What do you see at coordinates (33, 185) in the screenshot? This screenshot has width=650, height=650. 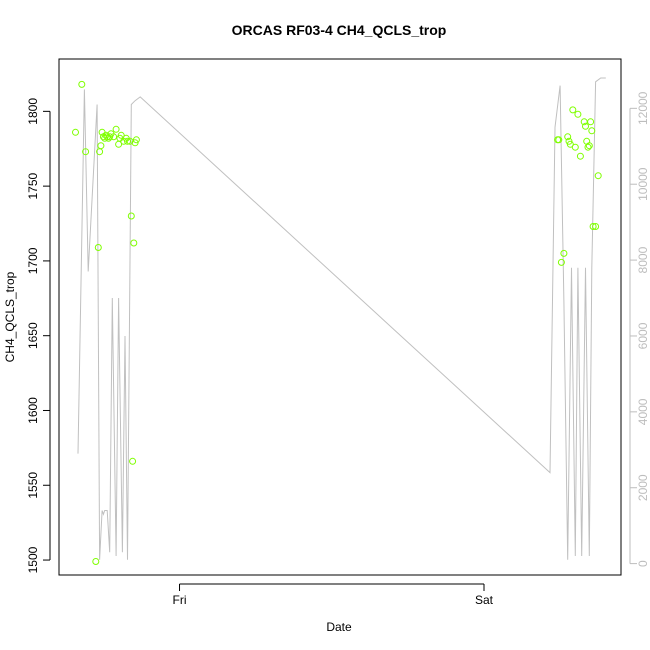 I see `y-tick-label: 1750` at bounding box center [33, 185].